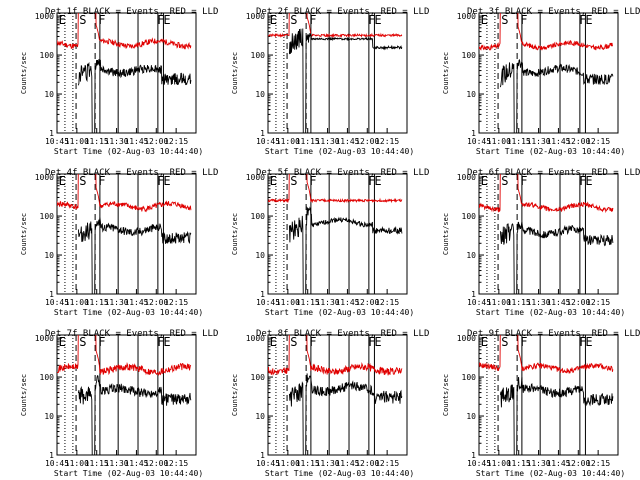 The image size is (640, 480). What do you see at coordinates (553, 12) in the screenshot?
I see `panel-title: Det 3f BLACK = Events, RED = LLD` at bounding box center [553, 12].